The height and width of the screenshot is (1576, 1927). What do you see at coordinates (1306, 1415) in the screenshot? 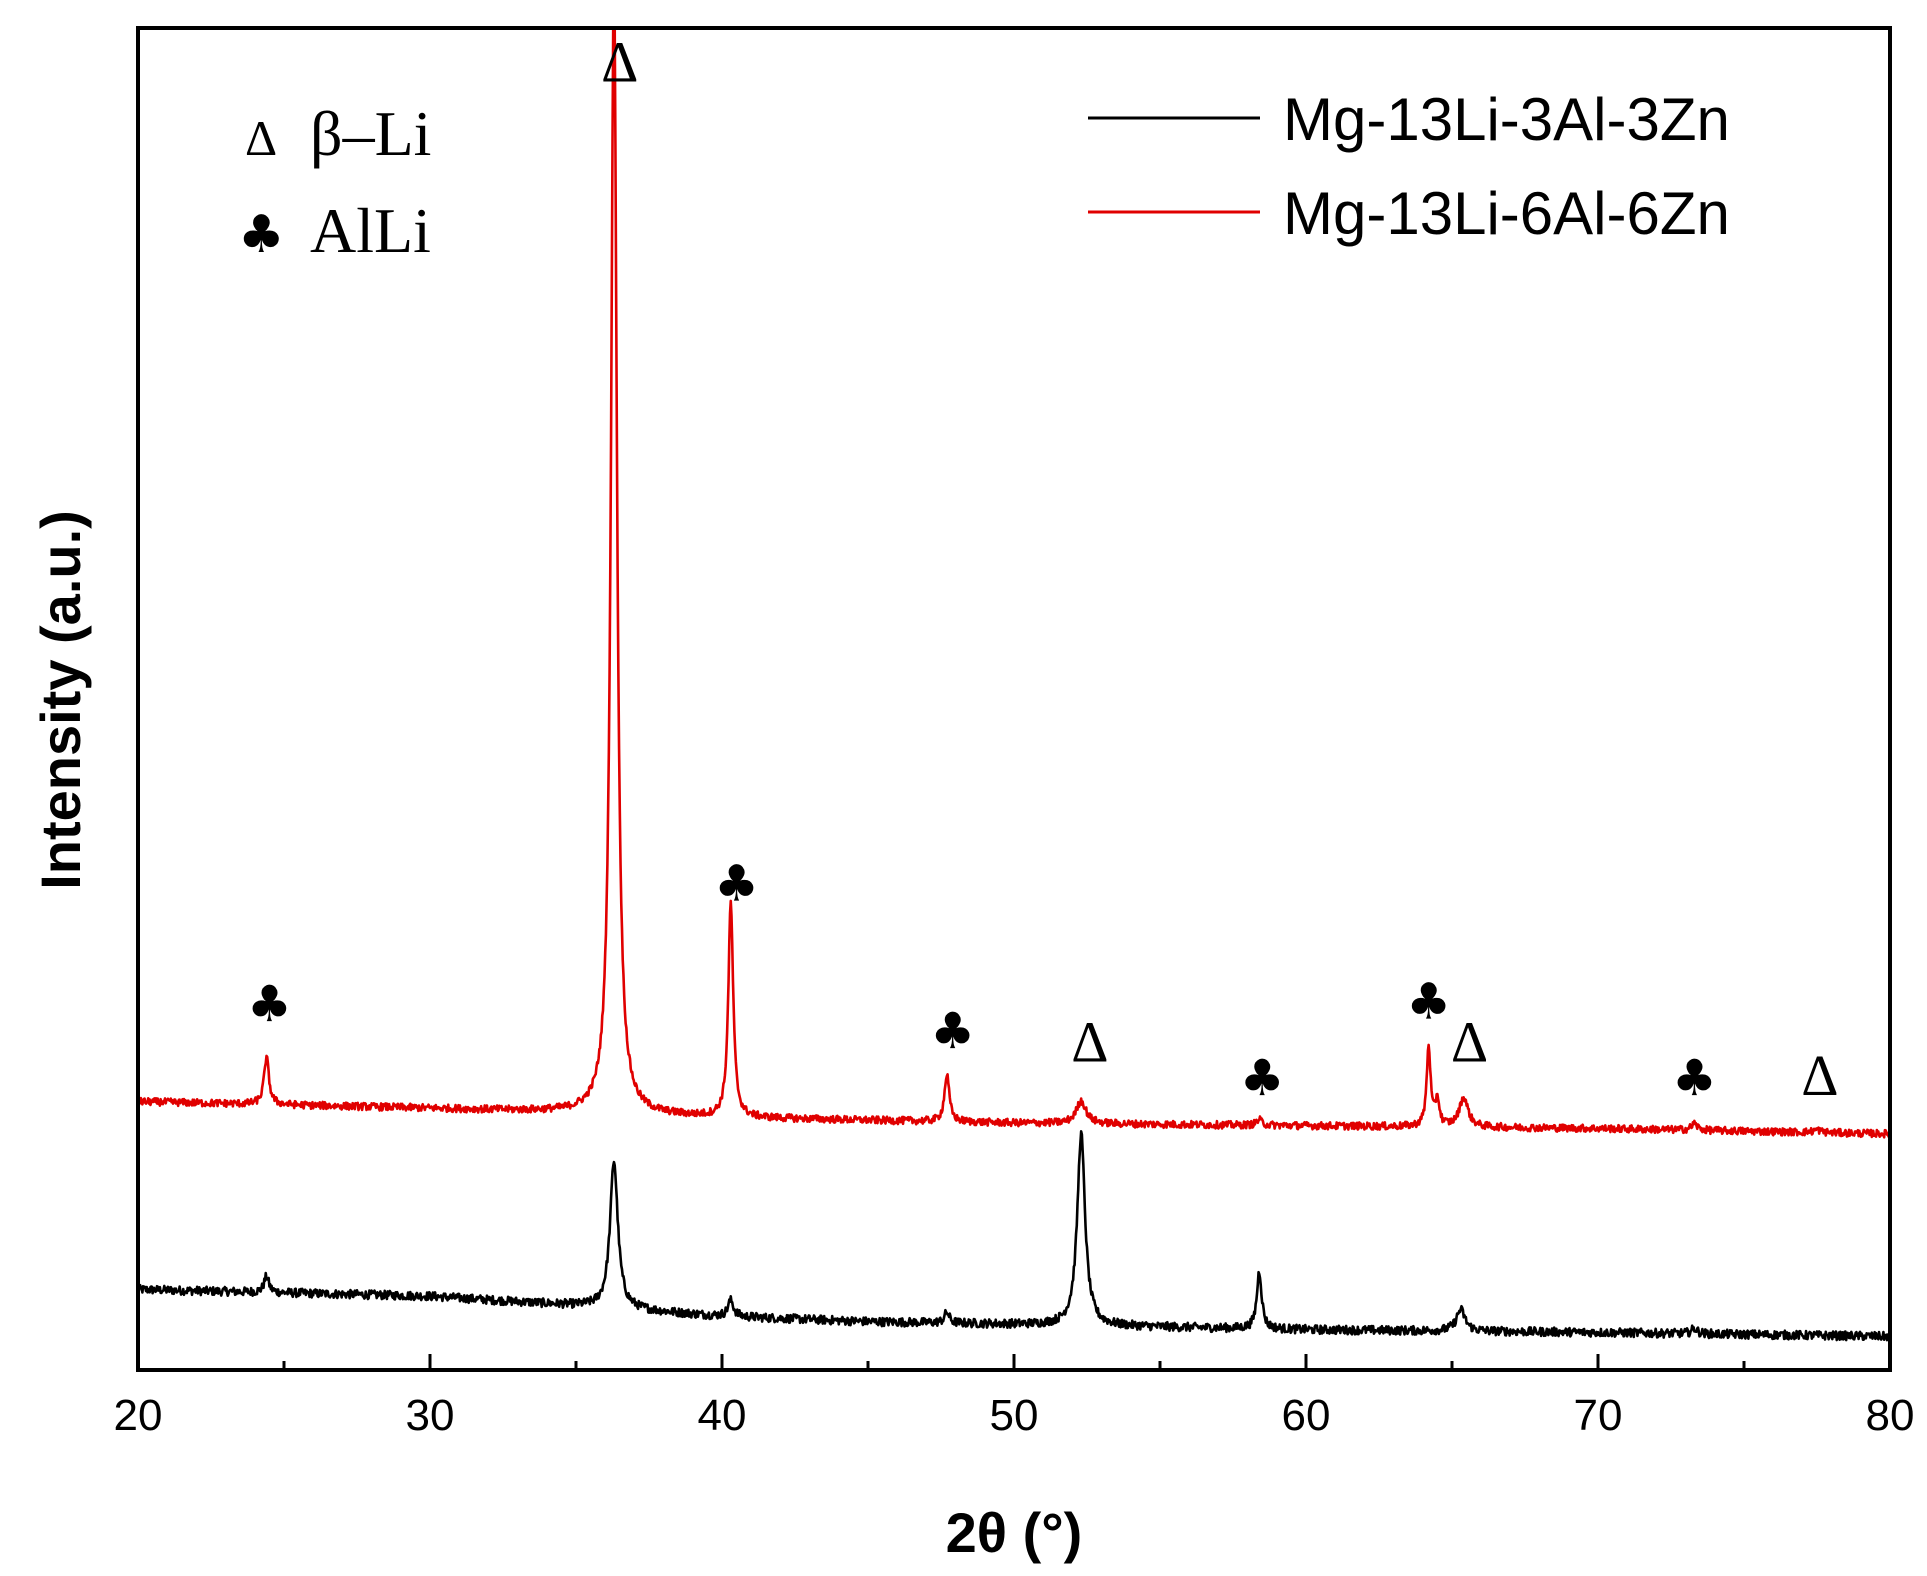
I see `x-tick-label: 60` at bounding box center [1306, 1415].